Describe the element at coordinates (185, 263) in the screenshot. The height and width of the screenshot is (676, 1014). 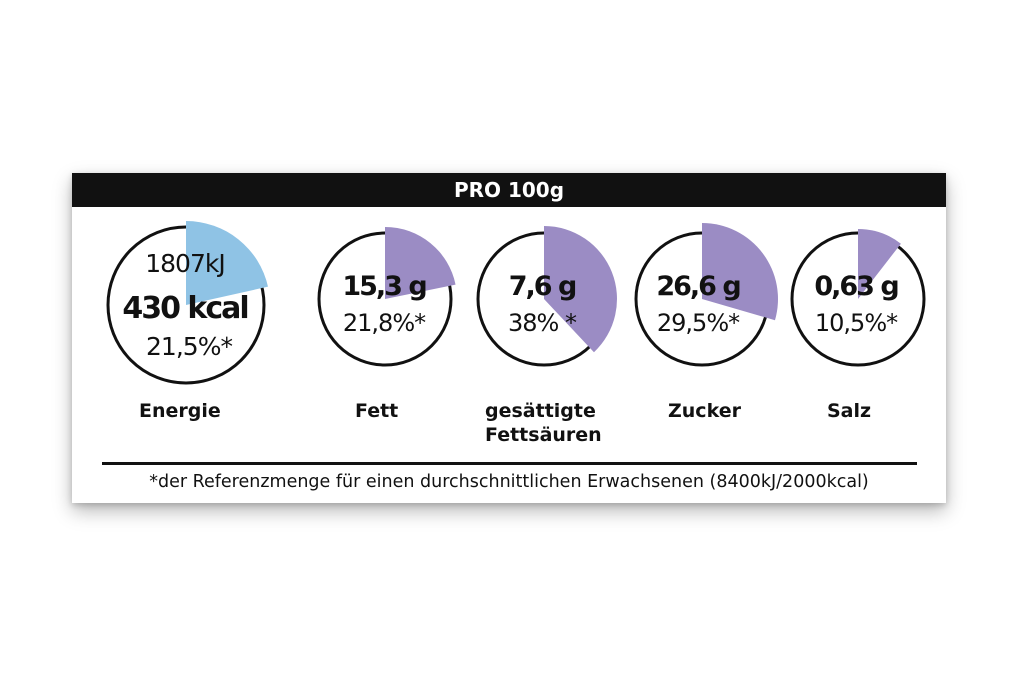
I see `energy-kj: 1807kJ` at that location.